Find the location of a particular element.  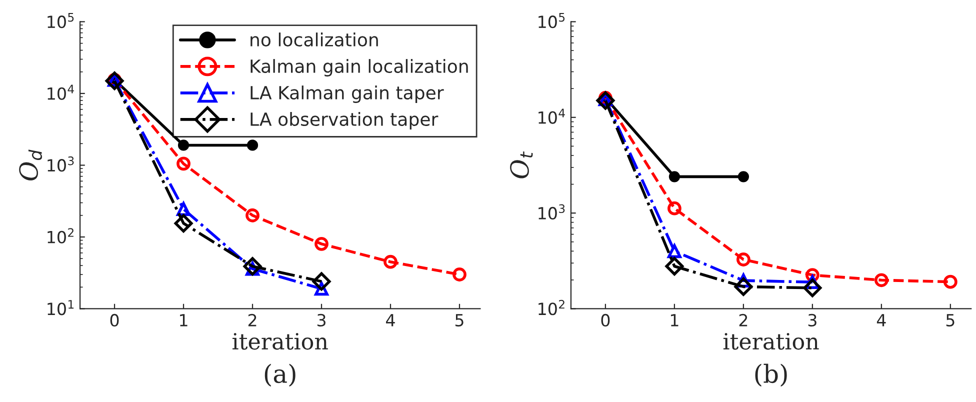

text: (a) is located at coordinates (280, 375).